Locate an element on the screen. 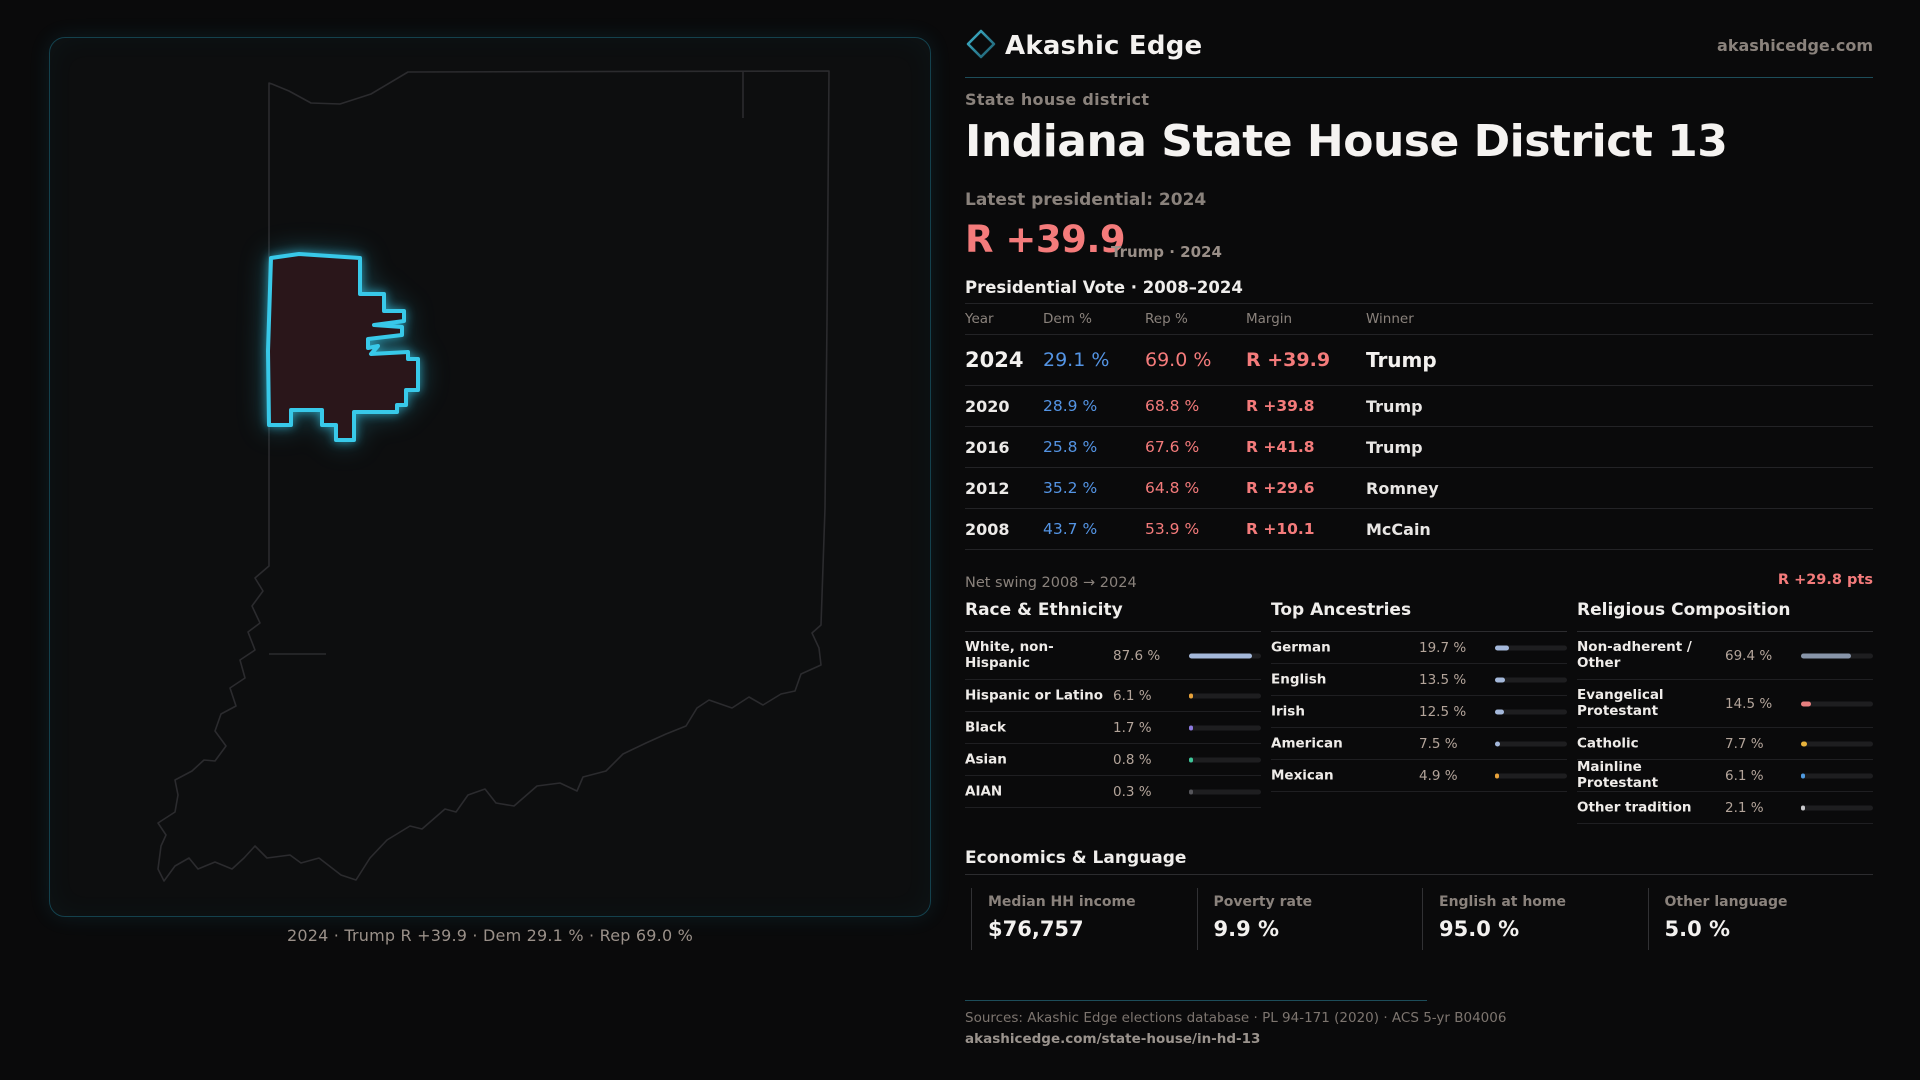 The height and width of the screenshot is (1080, 1920). cell-margin: R +29.6 is located at coordinates (1280, 488).